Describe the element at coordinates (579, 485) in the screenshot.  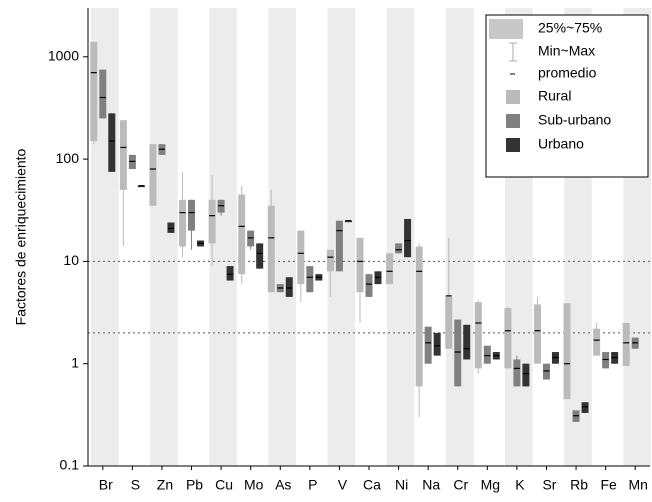
I see `x-tick-label: Rb` at that location.